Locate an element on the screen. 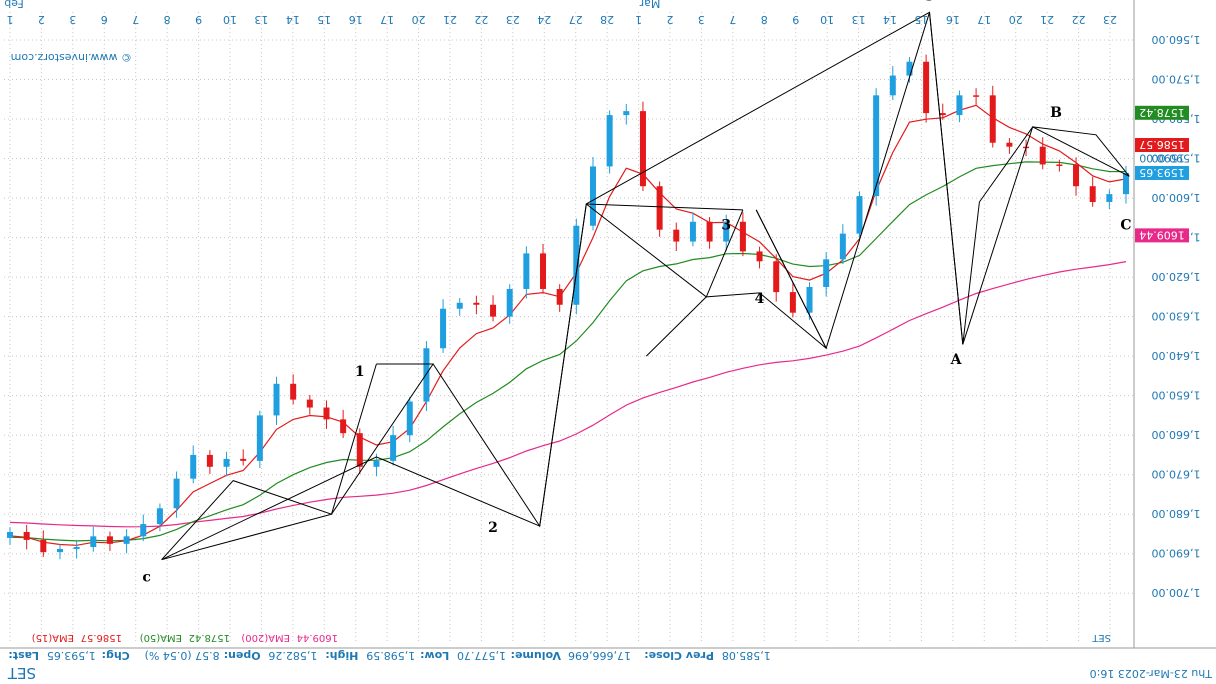 This screenshot has height=684, width=1216. month-label: Mar is located at coordinates (649, 5).